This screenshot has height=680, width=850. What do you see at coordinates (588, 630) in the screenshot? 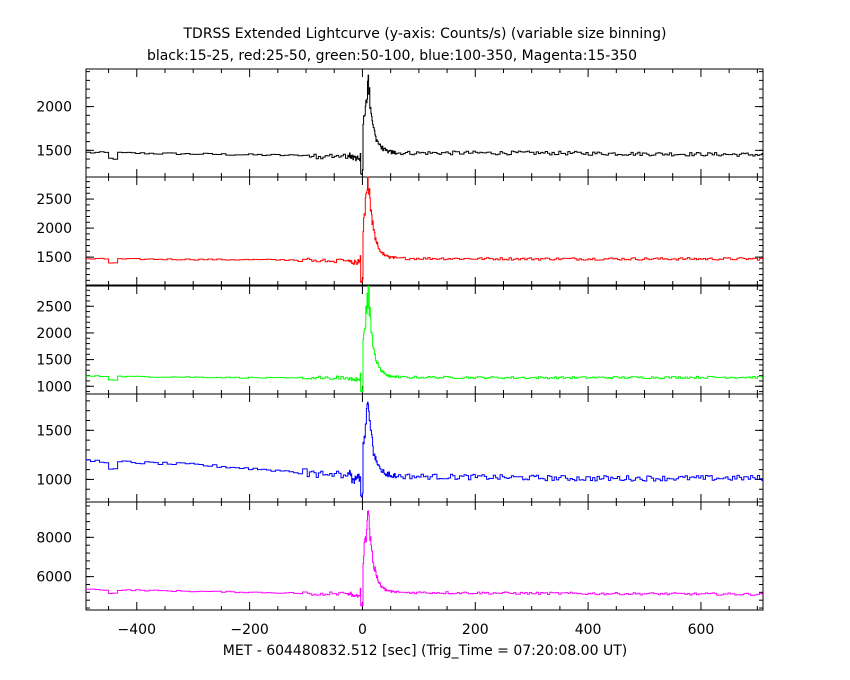
I see `x-tick-label: 400` at bounding box center [588, 630].